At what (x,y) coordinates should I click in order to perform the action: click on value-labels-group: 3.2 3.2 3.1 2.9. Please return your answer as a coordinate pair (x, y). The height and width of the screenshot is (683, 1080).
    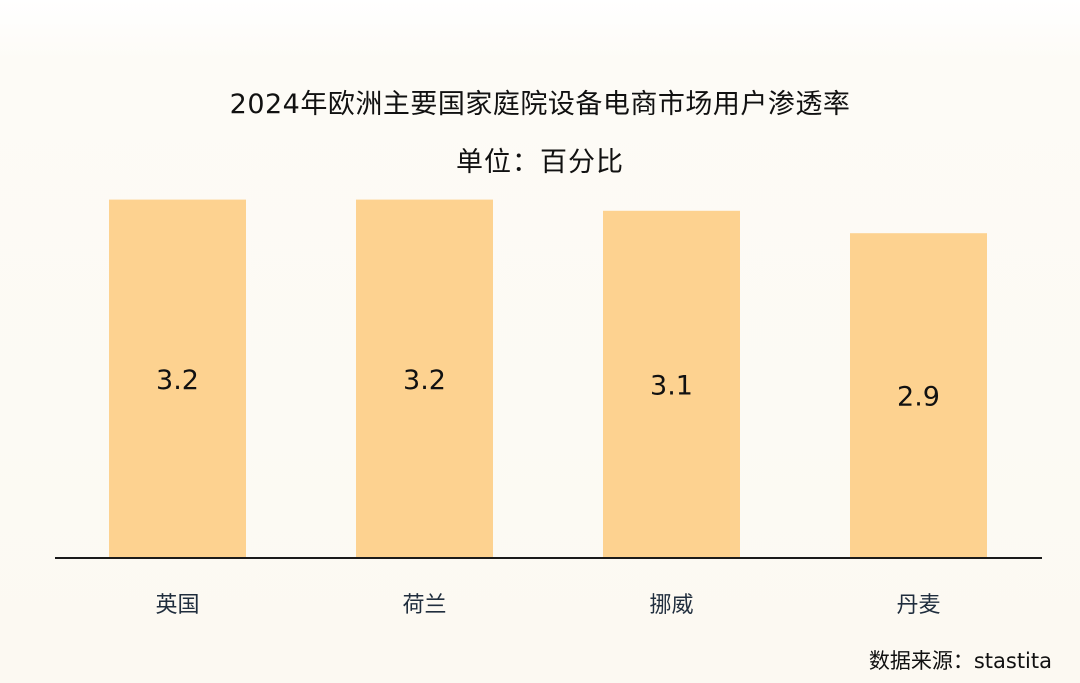
    Looking at the image, I should click on (548, 389).